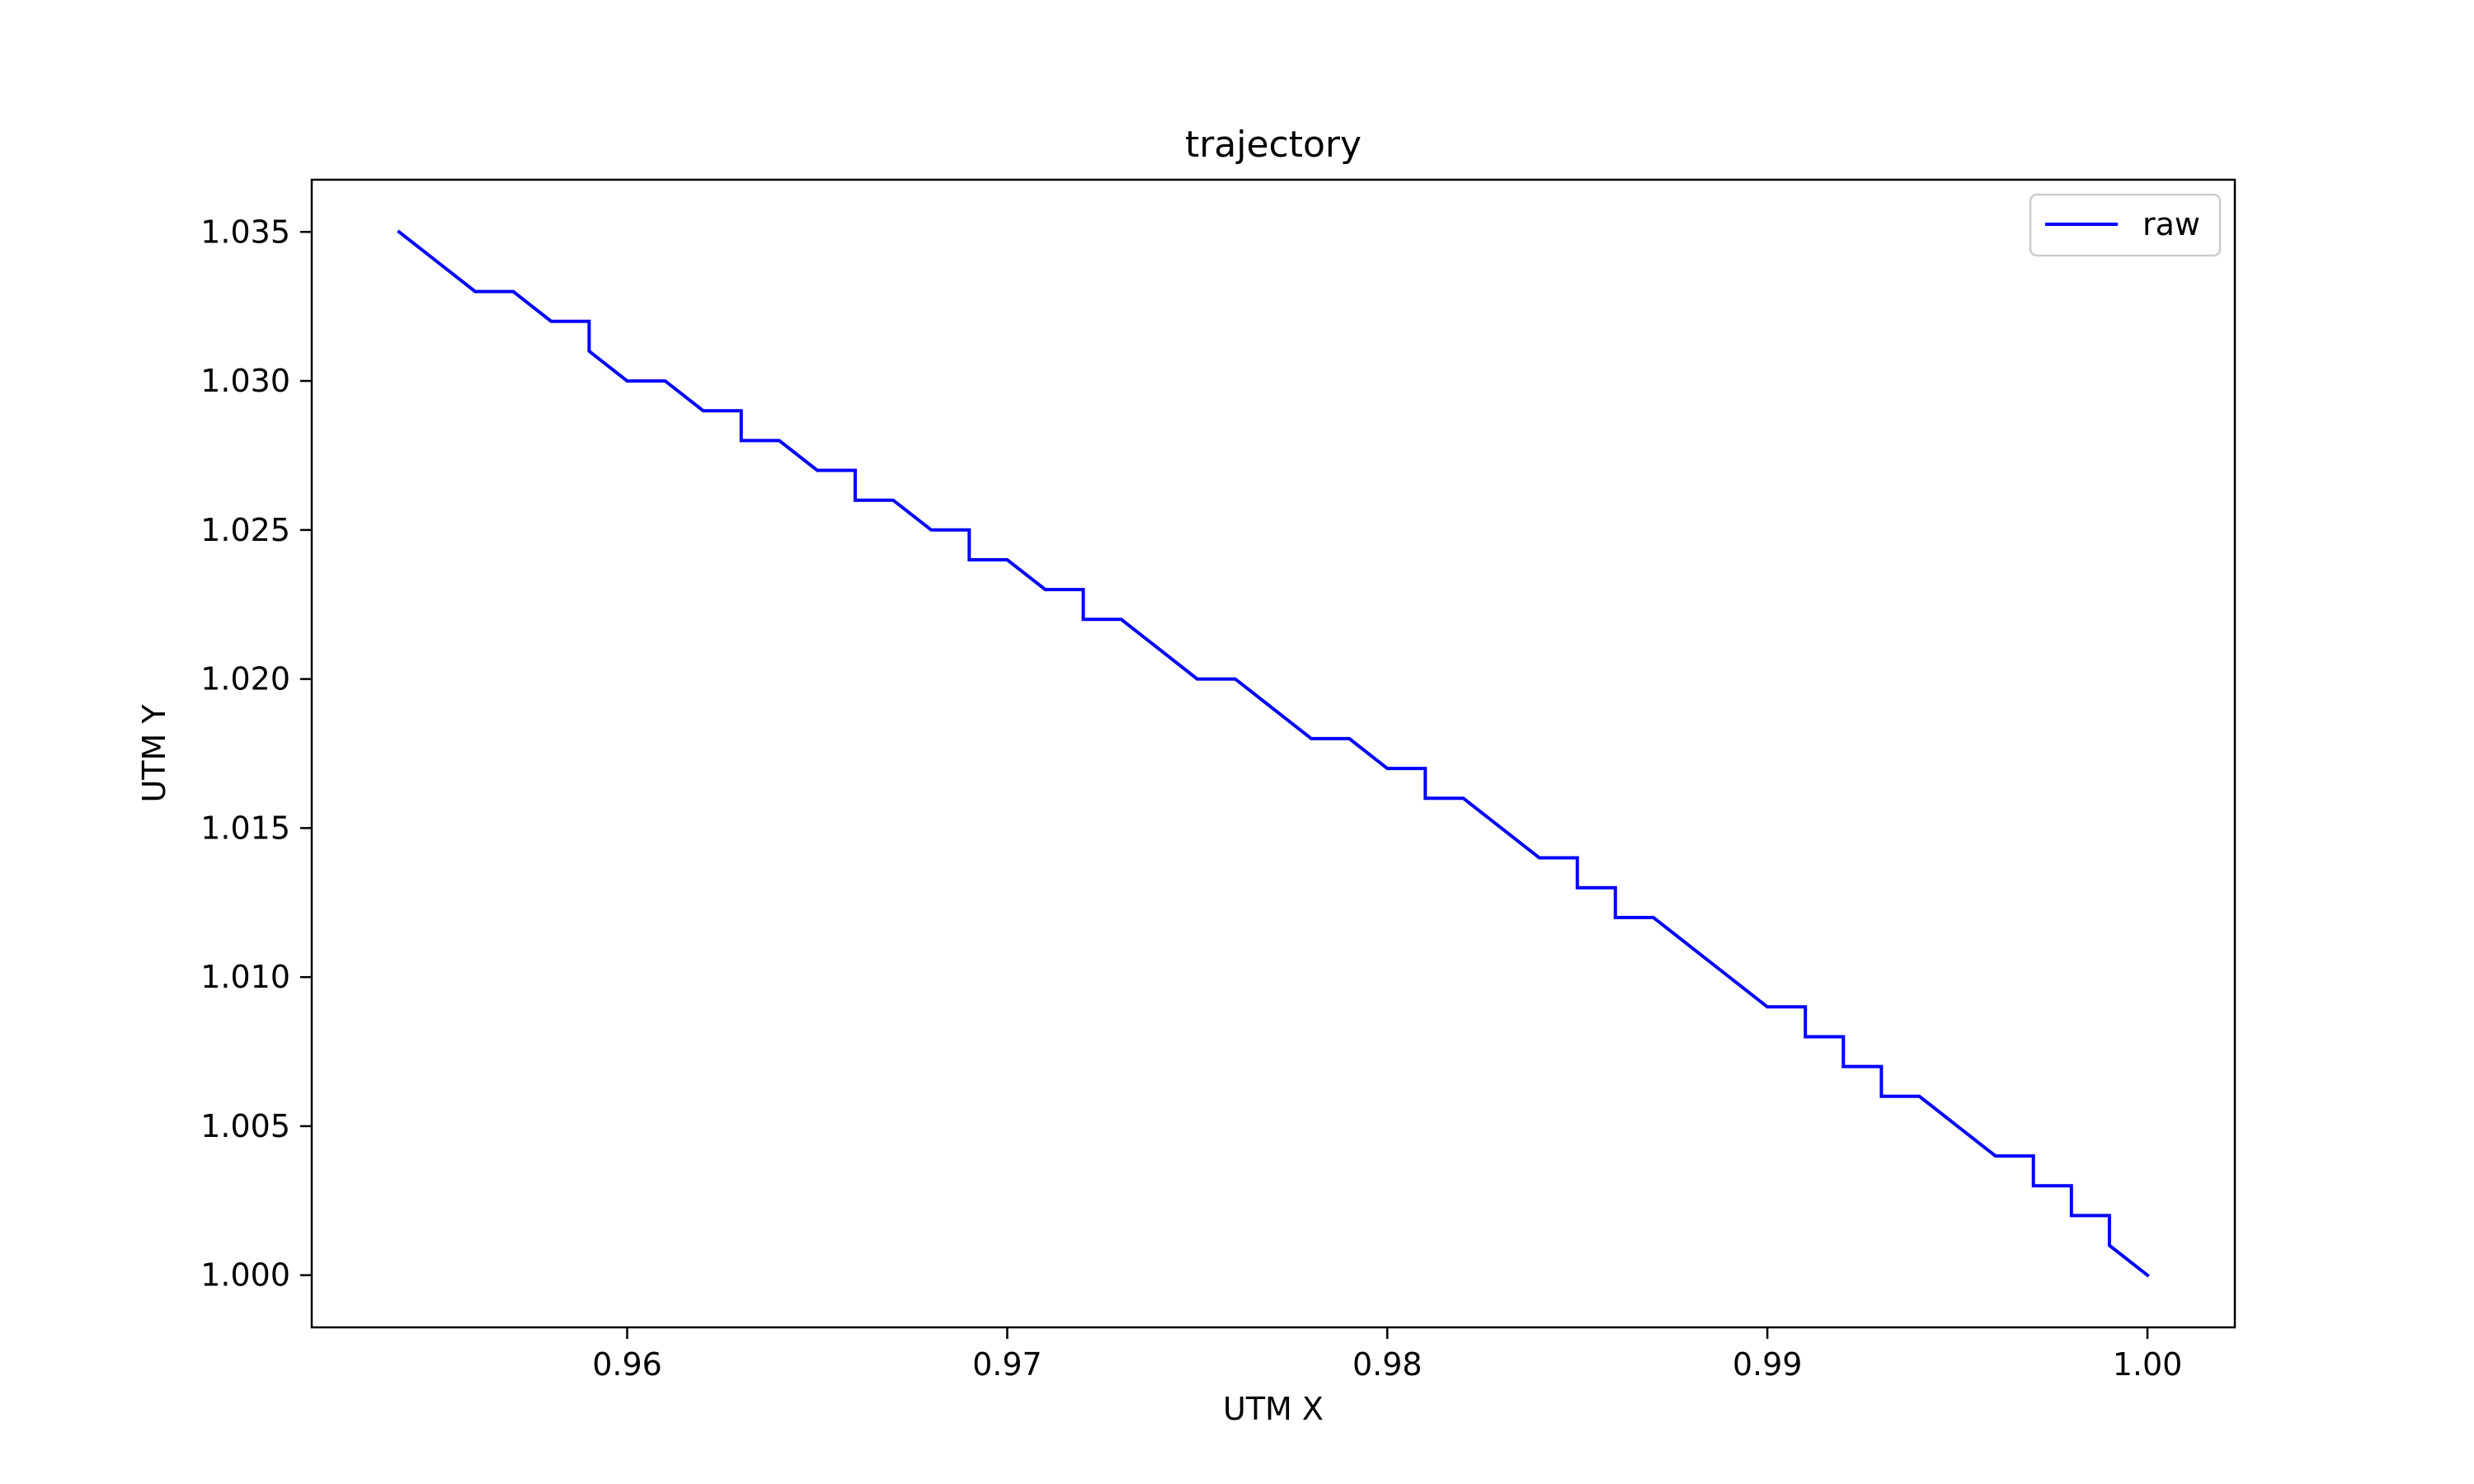 The width and height of the screenshot is (2474, 1484). Describe the element at coordinates (1387, 1364) in the screenshot. I see `x-tick-label: 0.98` at that location.